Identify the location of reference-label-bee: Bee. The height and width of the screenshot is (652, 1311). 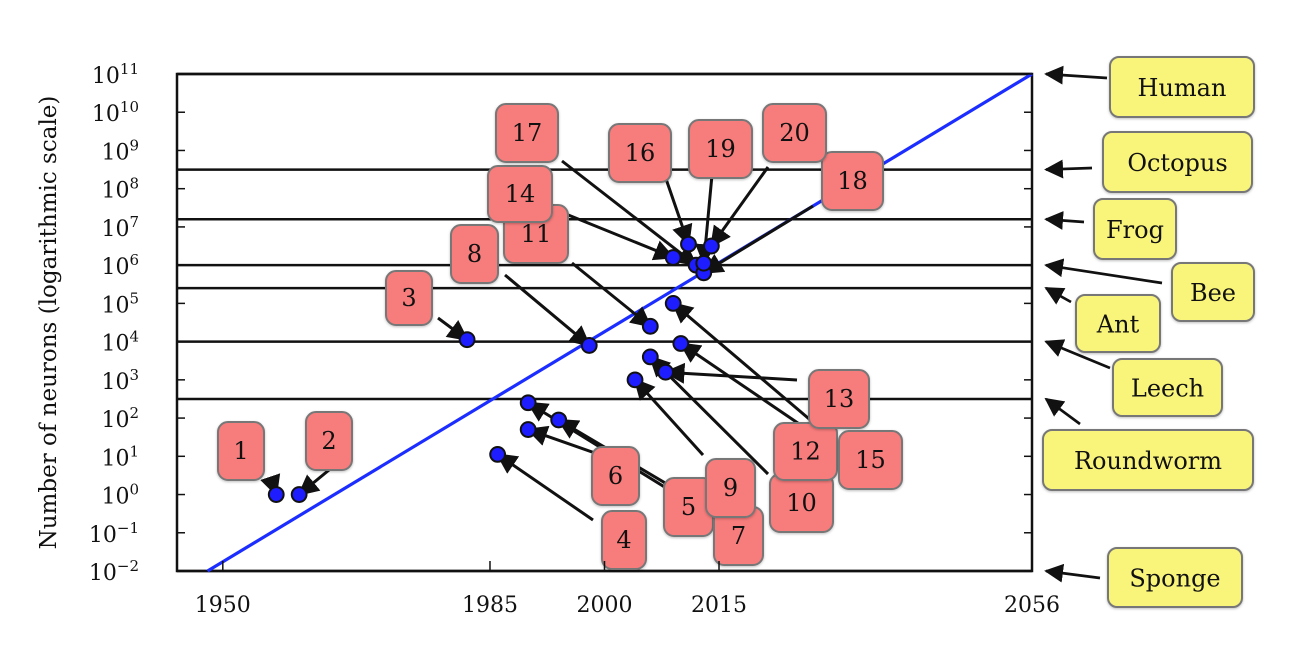
(1213, 292).